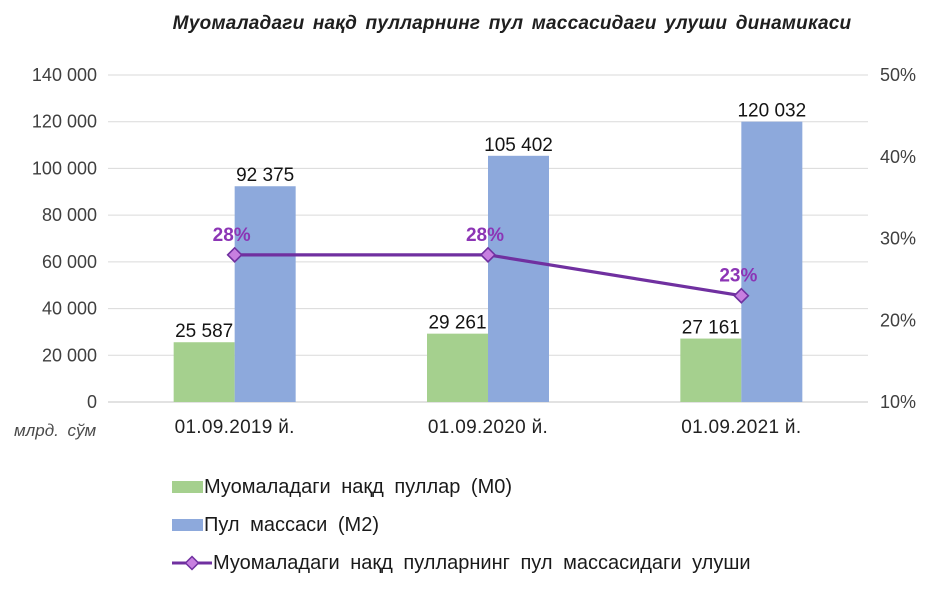 Image resolution: width=942 pixels, height=589 pixels. What do you see at coordinates (518, 145) in the screenshot?
I see `bar-value-label: 105 402` at bounding box center [518, 145].